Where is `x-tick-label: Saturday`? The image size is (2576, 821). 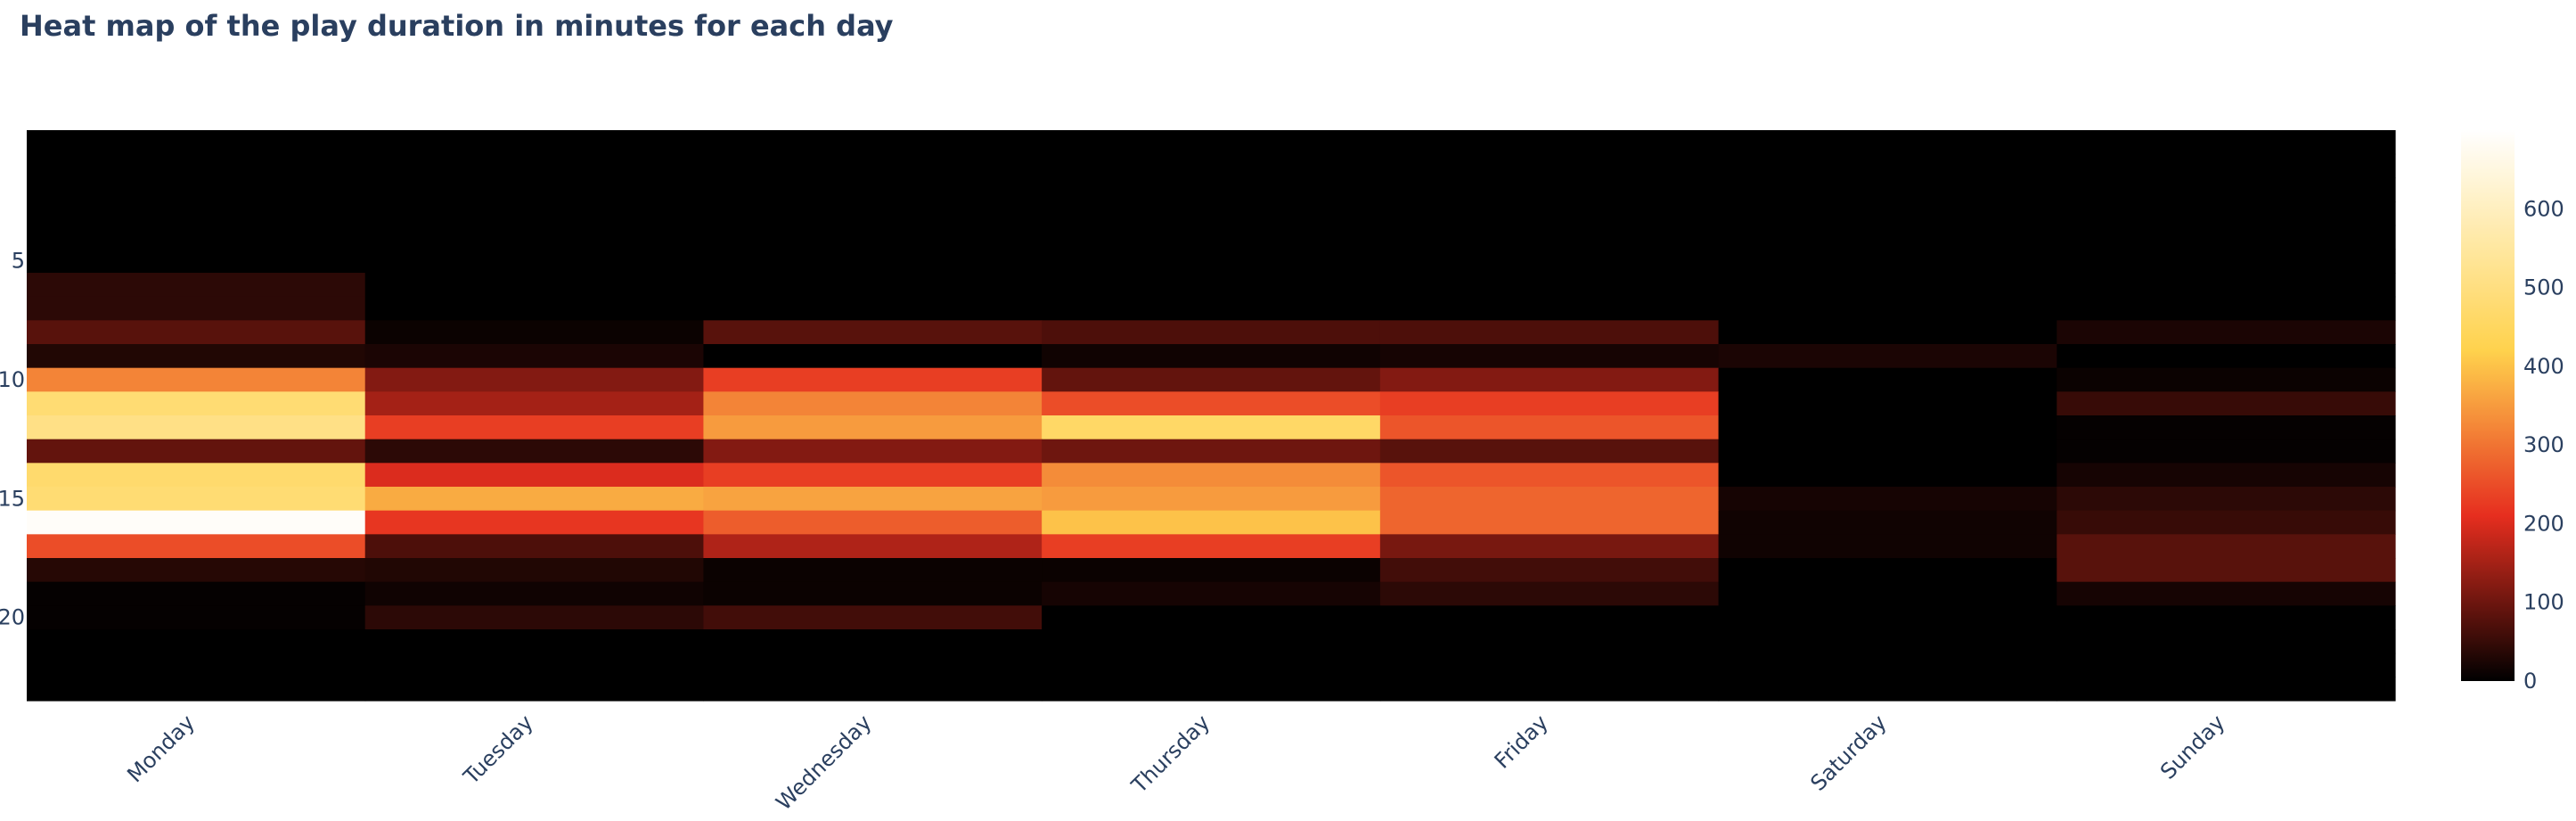 x-tick-label: Saturday is located at coordinates (1848, 752).